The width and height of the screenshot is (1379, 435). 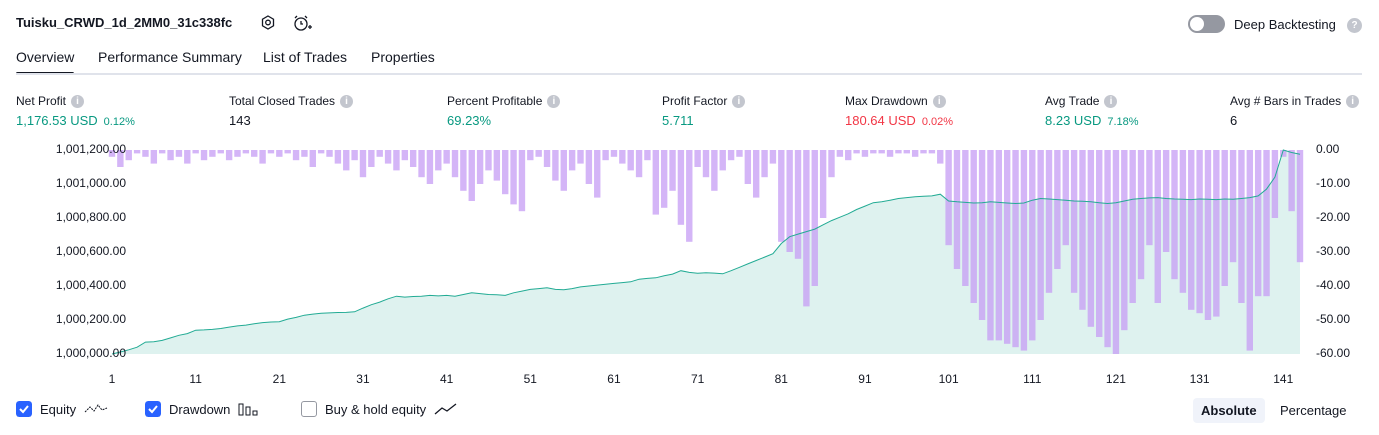 What do you see at coordinates (1333, 353) in the screenshot?
I see `y2-tick-label: -60.00` at bounding box center [1333, 353].